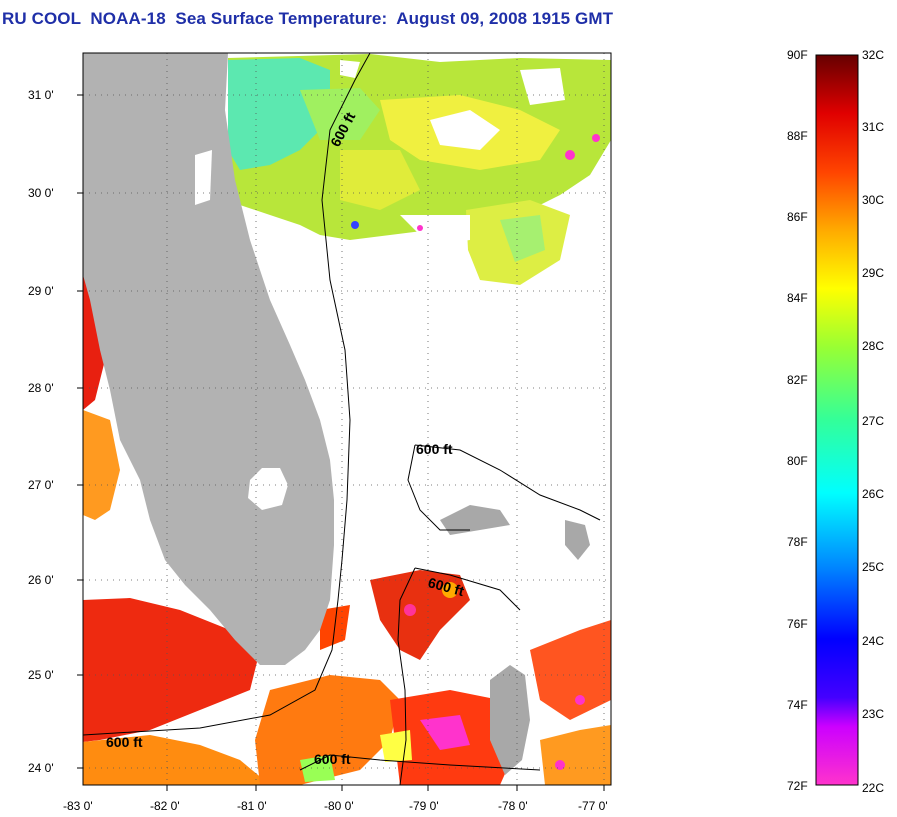 The width and height of the screenshot is (897, 817). I want to click on colorbar-c-label: 27C, so click(873, 421).